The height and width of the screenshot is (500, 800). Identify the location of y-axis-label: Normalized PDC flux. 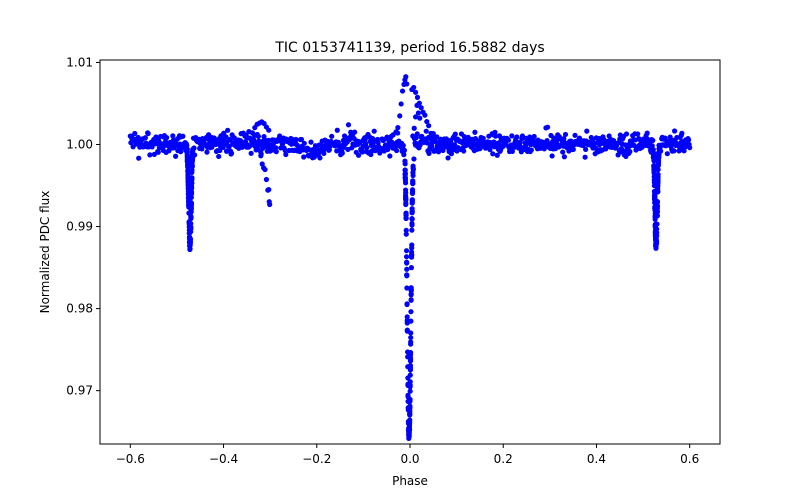
(45, 252).